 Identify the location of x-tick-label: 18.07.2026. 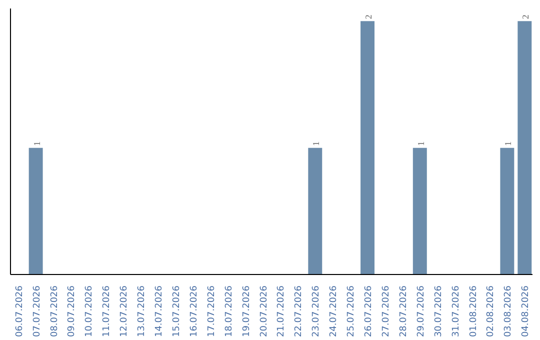
(229, 311).